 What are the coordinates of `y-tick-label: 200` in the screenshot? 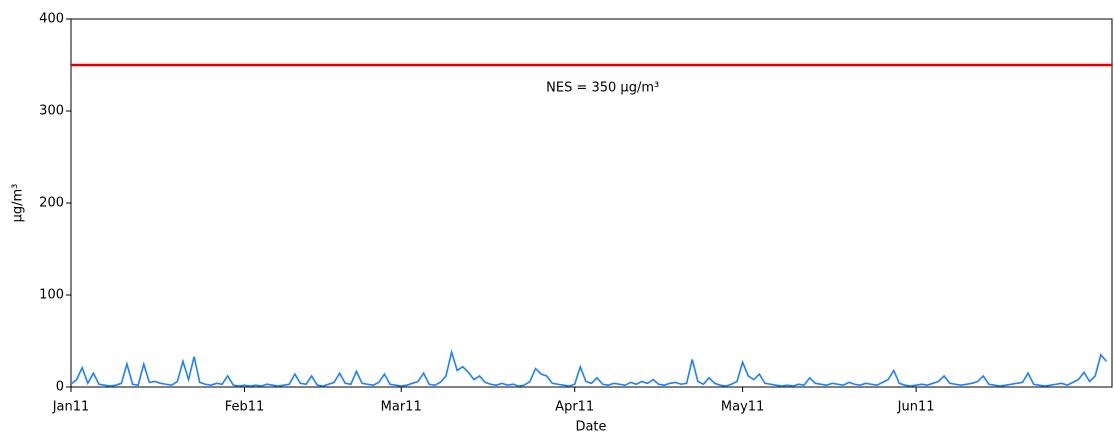 It's located at (51, 203).